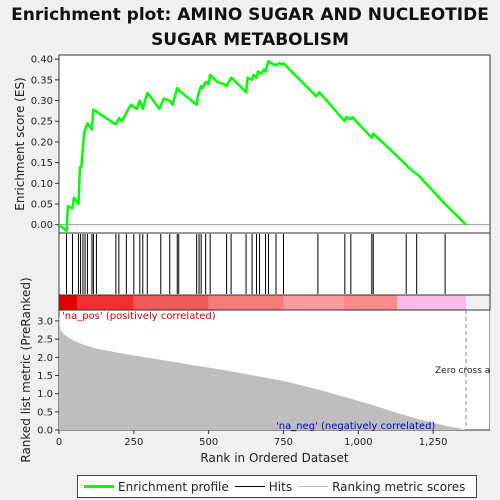 This screenshot has height=500, width=500. I want to click on es-y-tick-label: 0.00, so click(42, 225).